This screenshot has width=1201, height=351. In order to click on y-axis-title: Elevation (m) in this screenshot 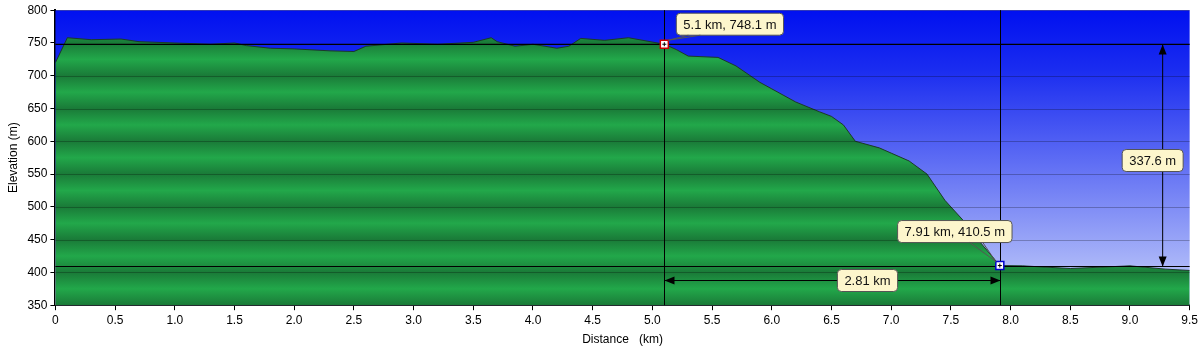, I will do `click(12, 158)`.